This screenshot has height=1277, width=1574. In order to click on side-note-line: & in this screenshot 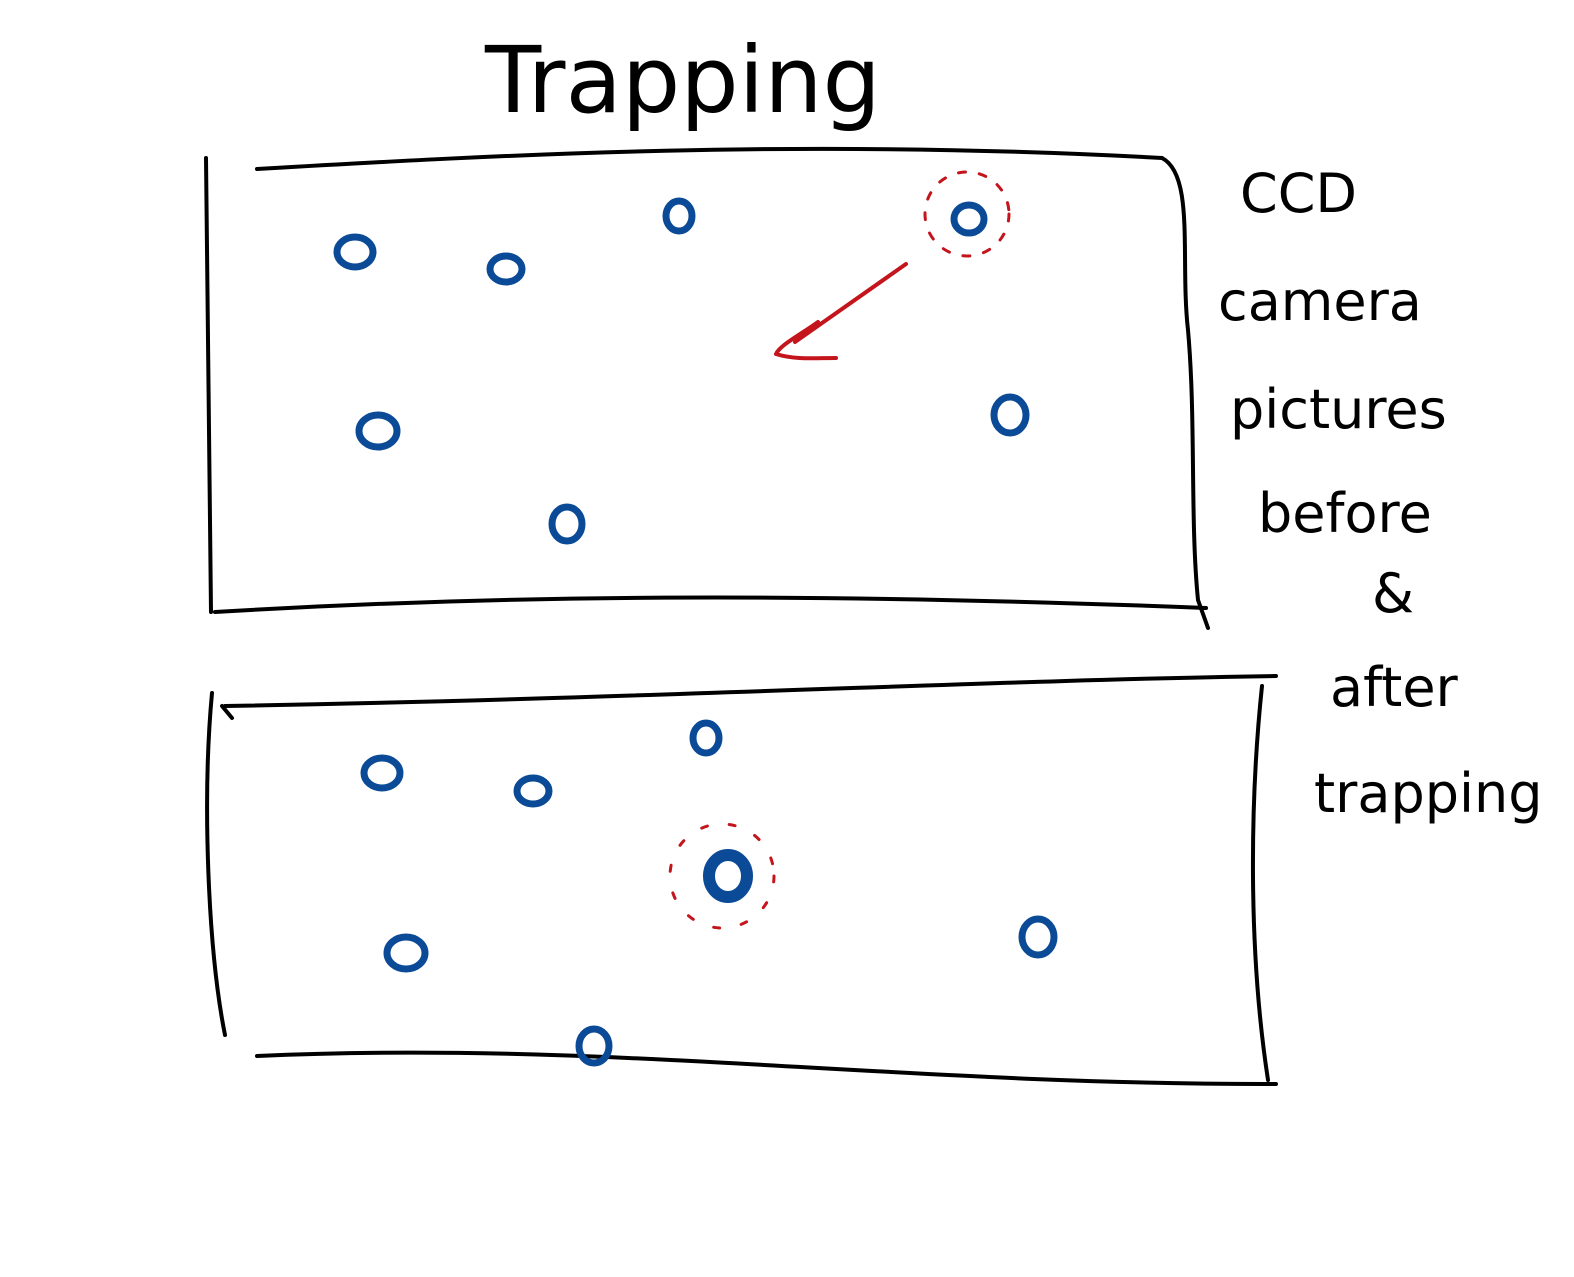, I will do `click(1393, 593)`.